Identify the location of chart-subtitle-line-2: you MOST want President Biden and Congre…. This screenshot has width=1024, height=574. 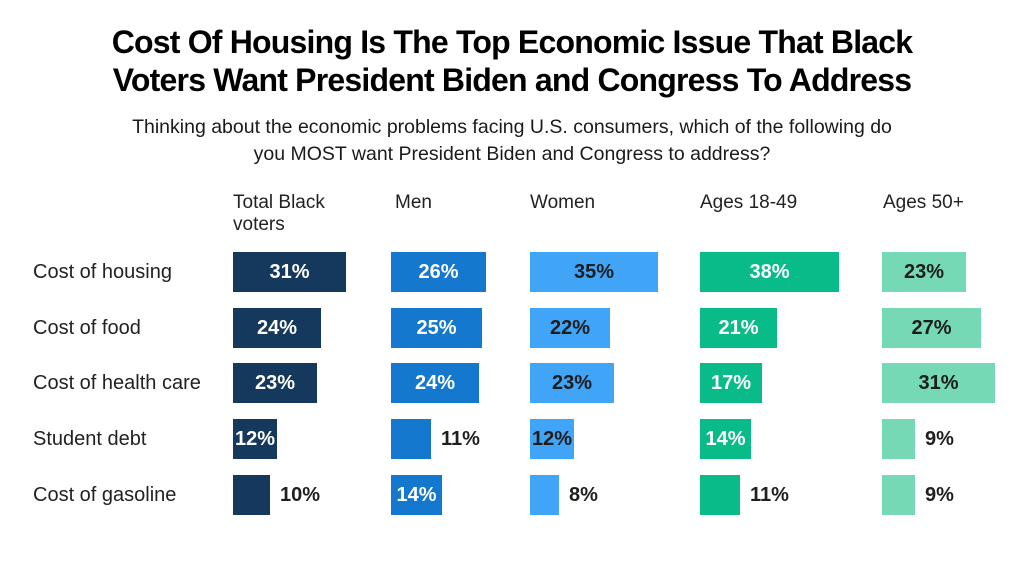
(512, 154).